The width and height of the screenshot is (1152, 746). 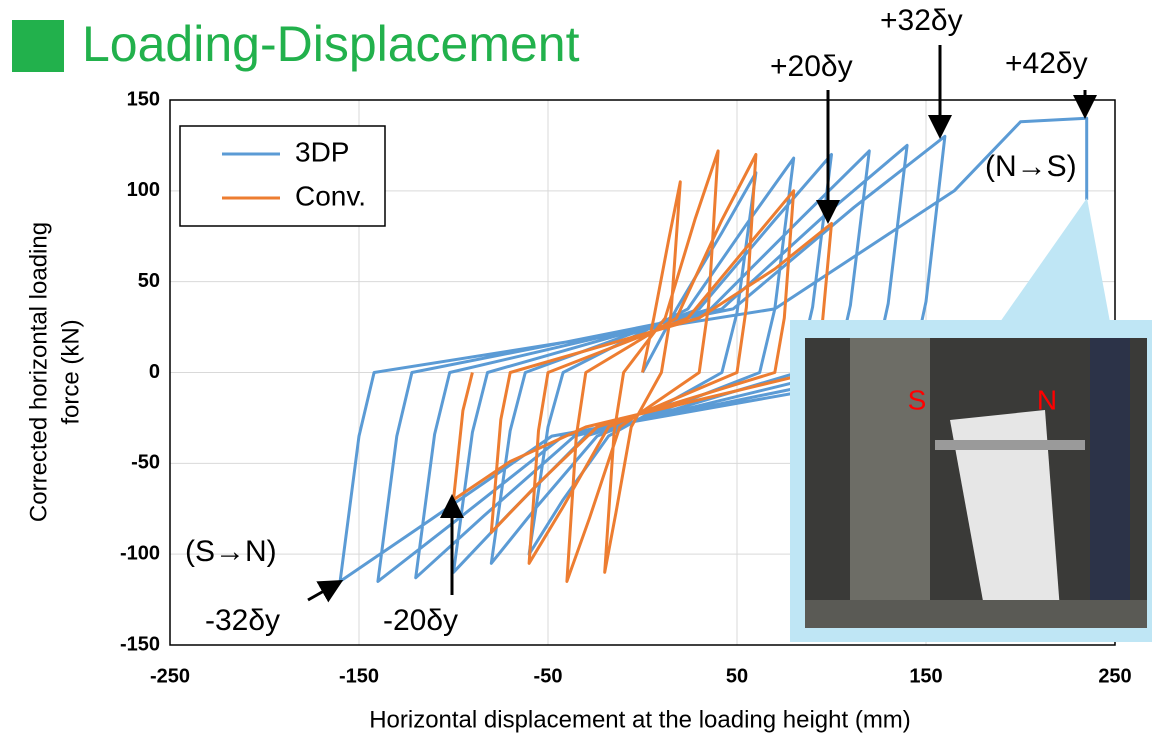 I want to click on y-axis-label: Corrected horizontal loading, so click(x=38, y=372).